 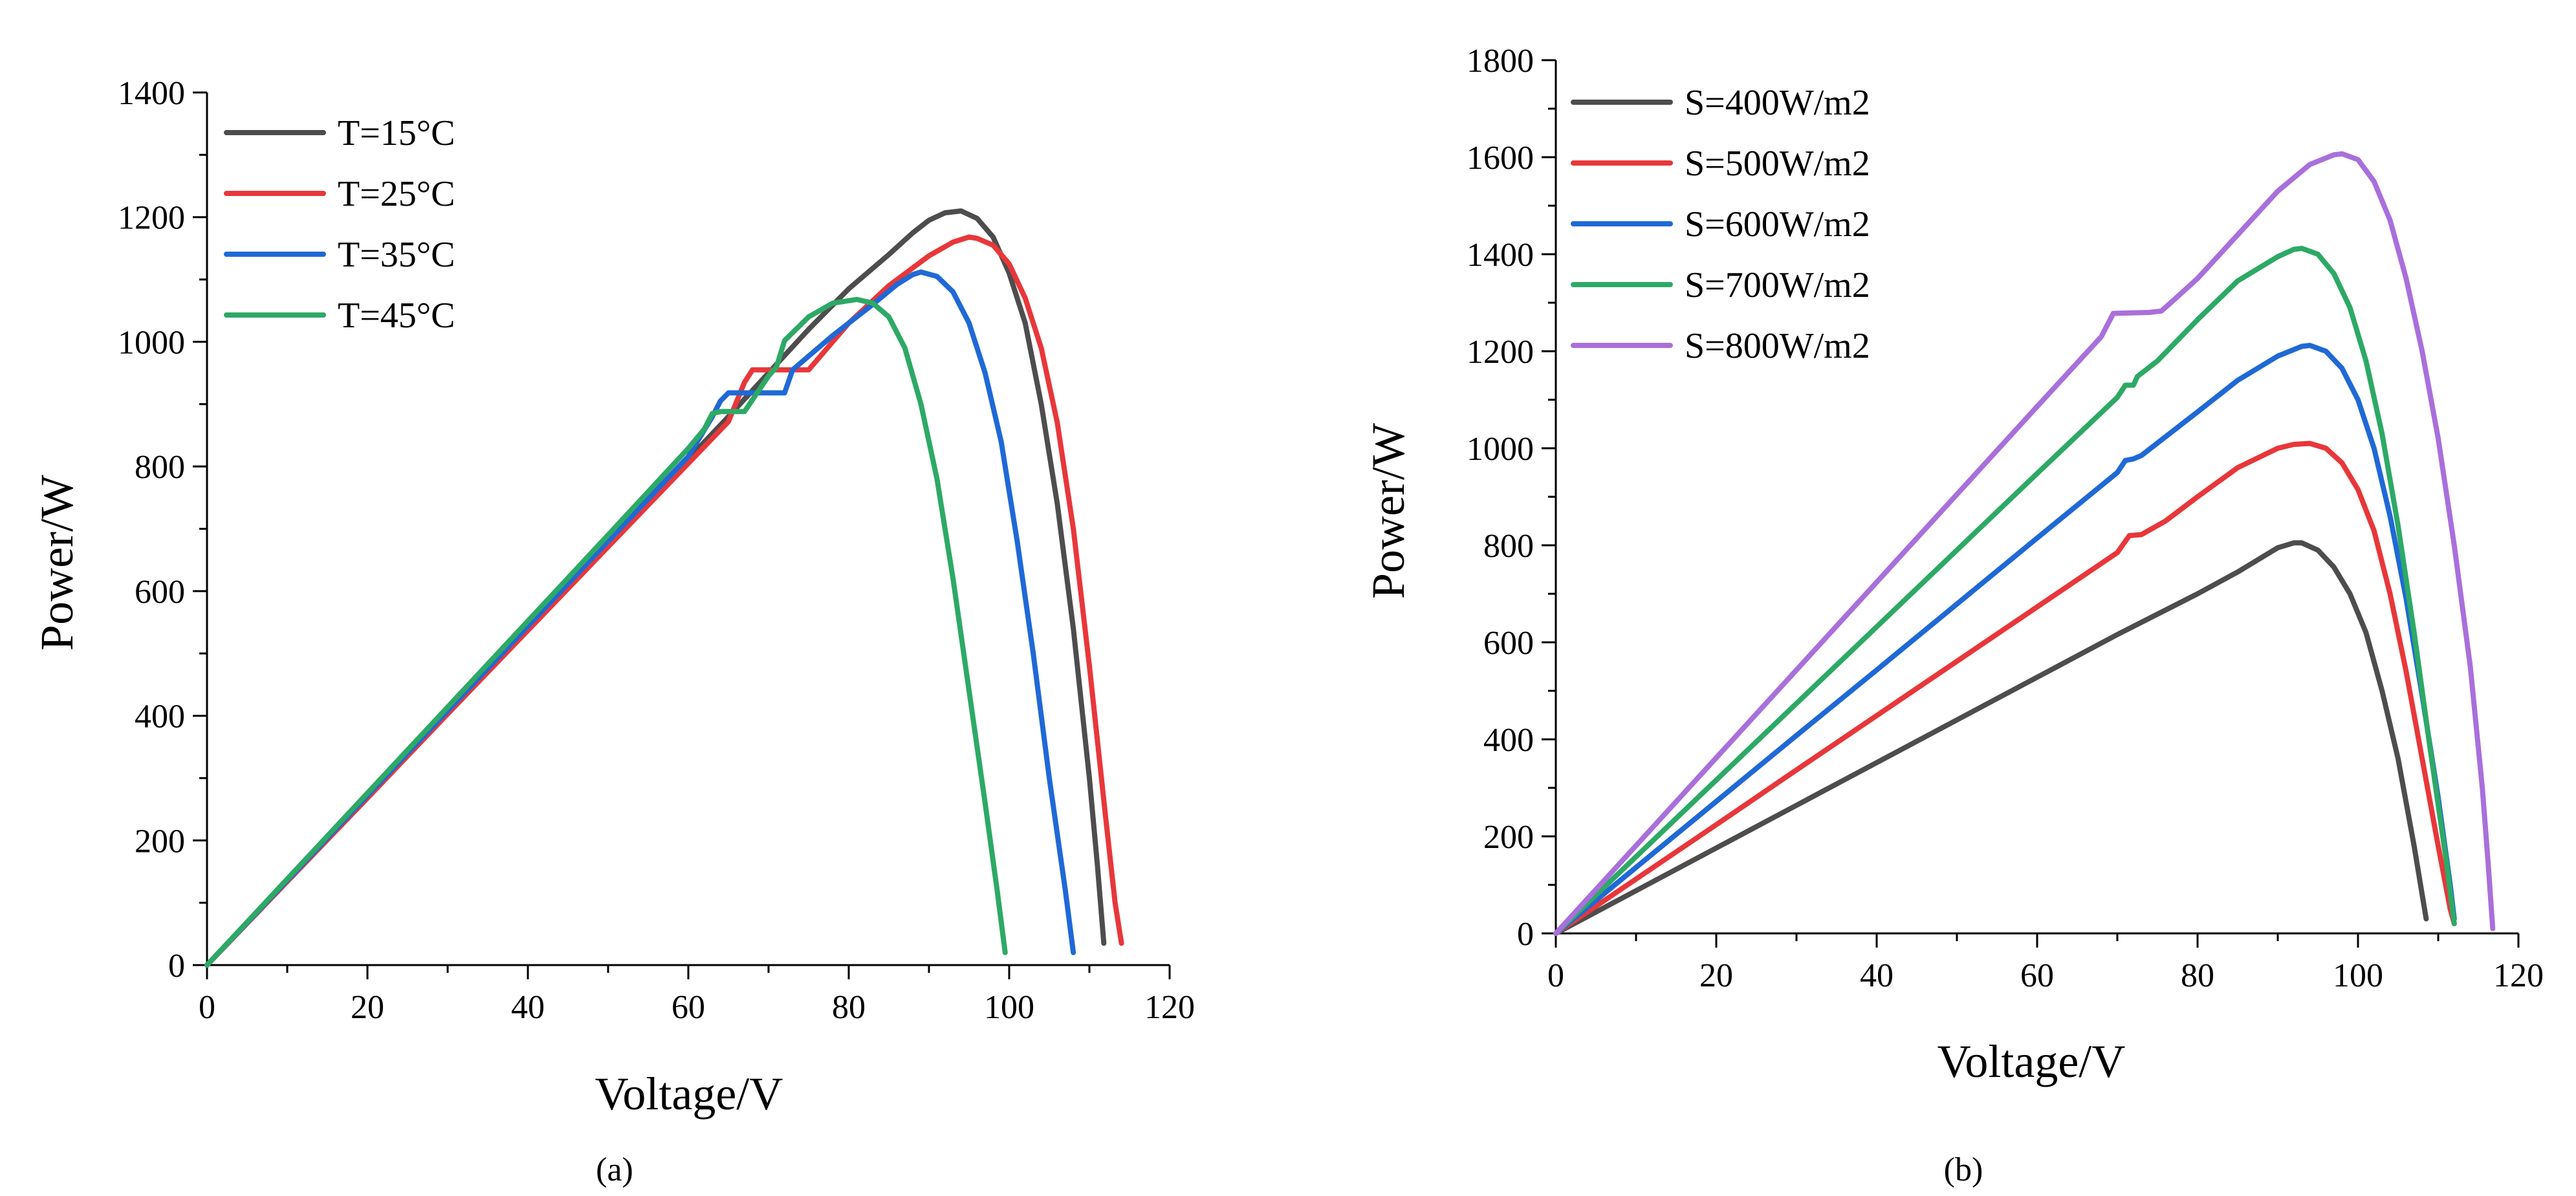 What do you see at coordinates (1777, 346) in the screenshot?
I see `legend-label: S=800W/m2` at bounding box center [1777, 346].